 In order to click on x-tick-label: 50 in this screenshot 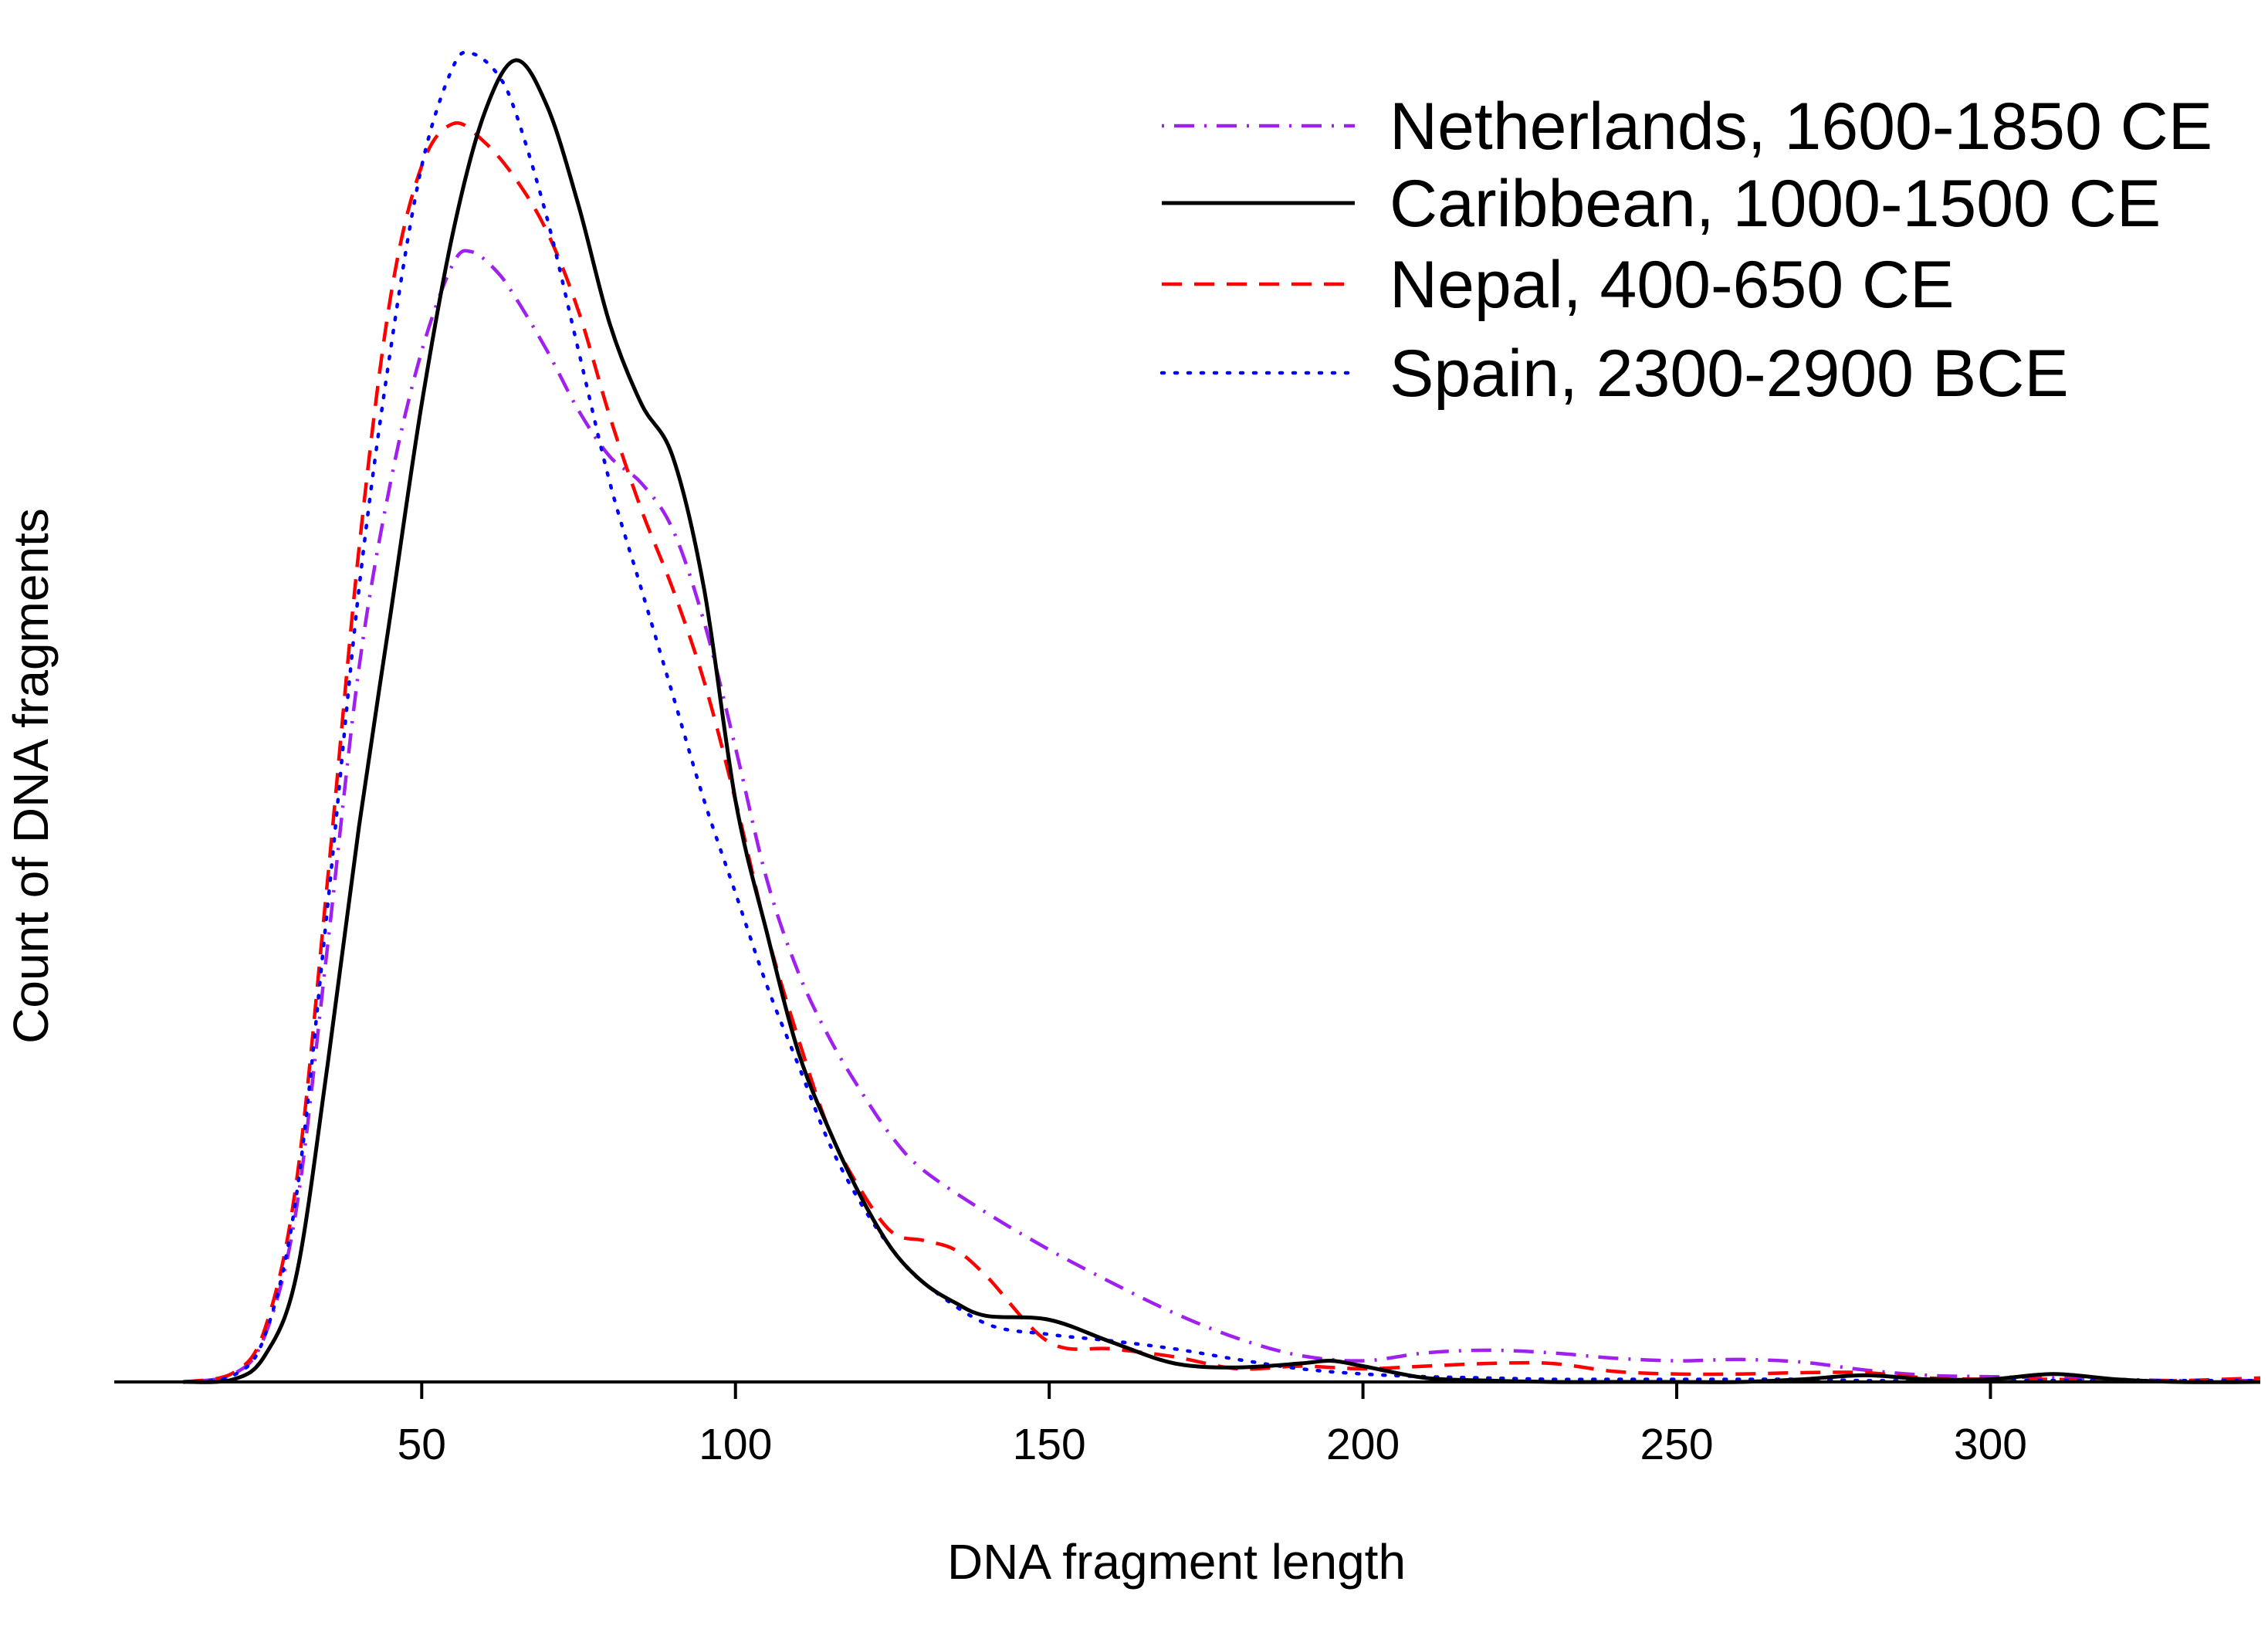, I will do `click(422, 1445)`.